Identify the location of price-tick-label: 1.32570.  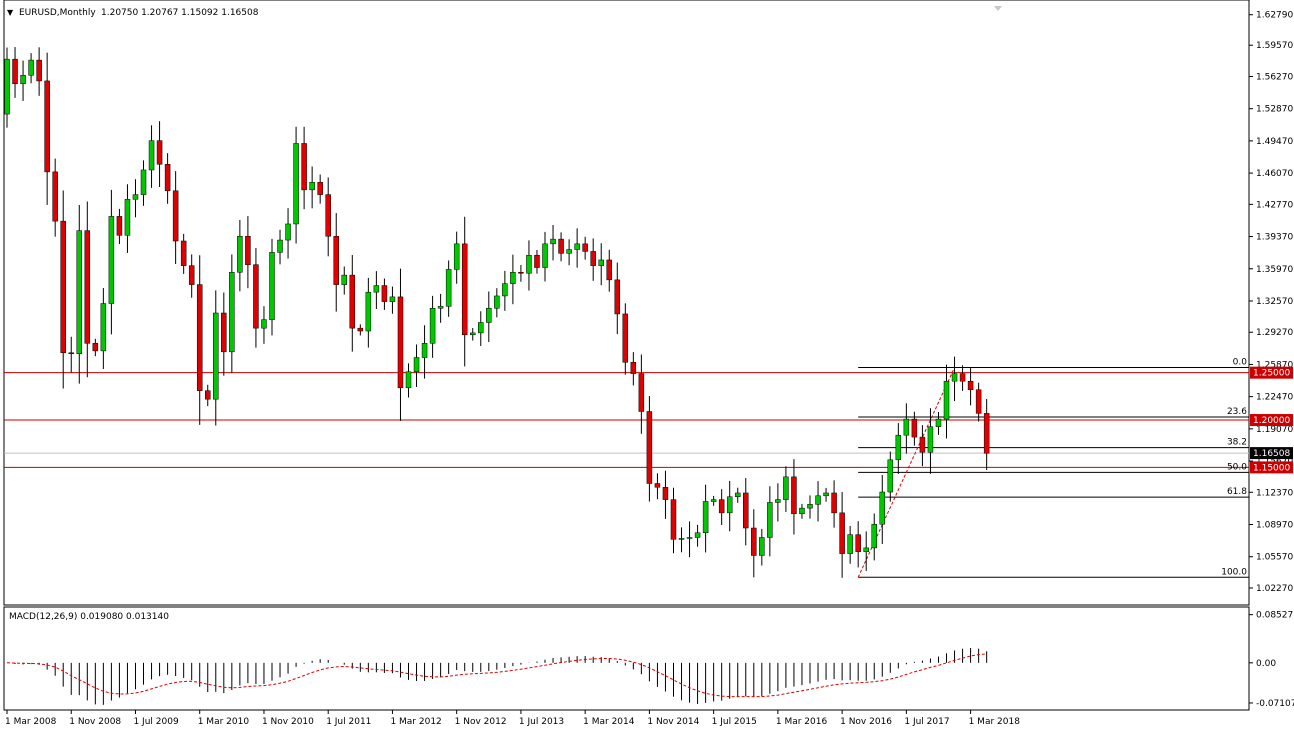
(1274, 302).